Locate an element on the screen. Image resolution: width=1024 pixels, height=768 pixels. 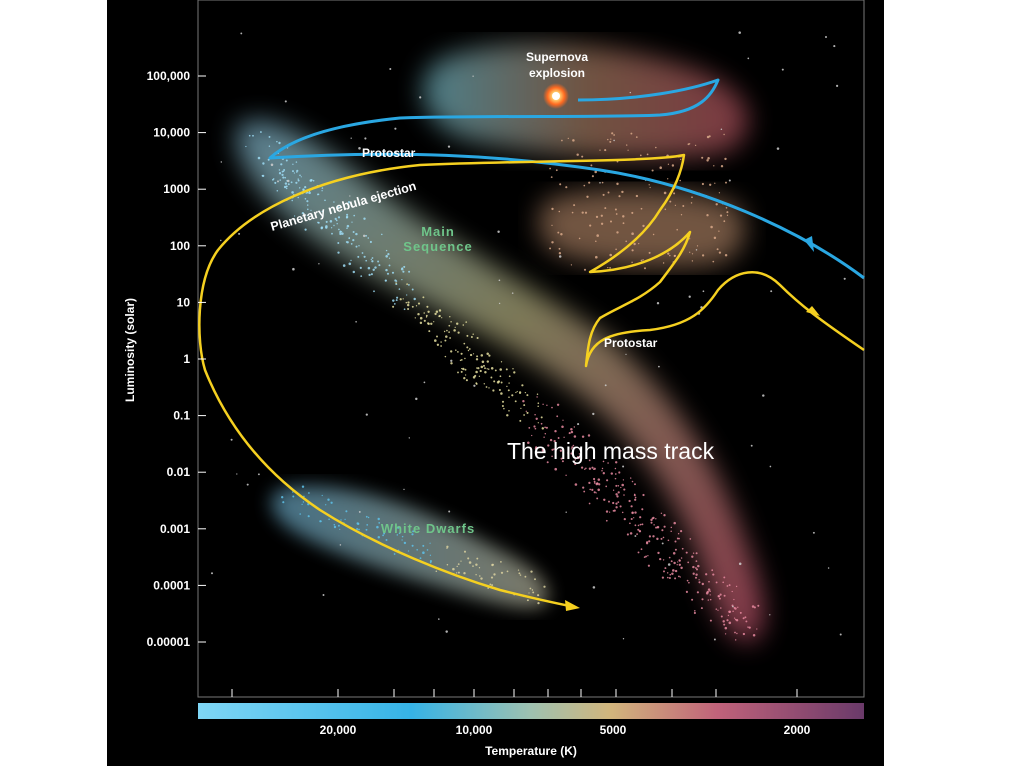
y-tick-label: 100,000 is located at coordinates (169, 76).